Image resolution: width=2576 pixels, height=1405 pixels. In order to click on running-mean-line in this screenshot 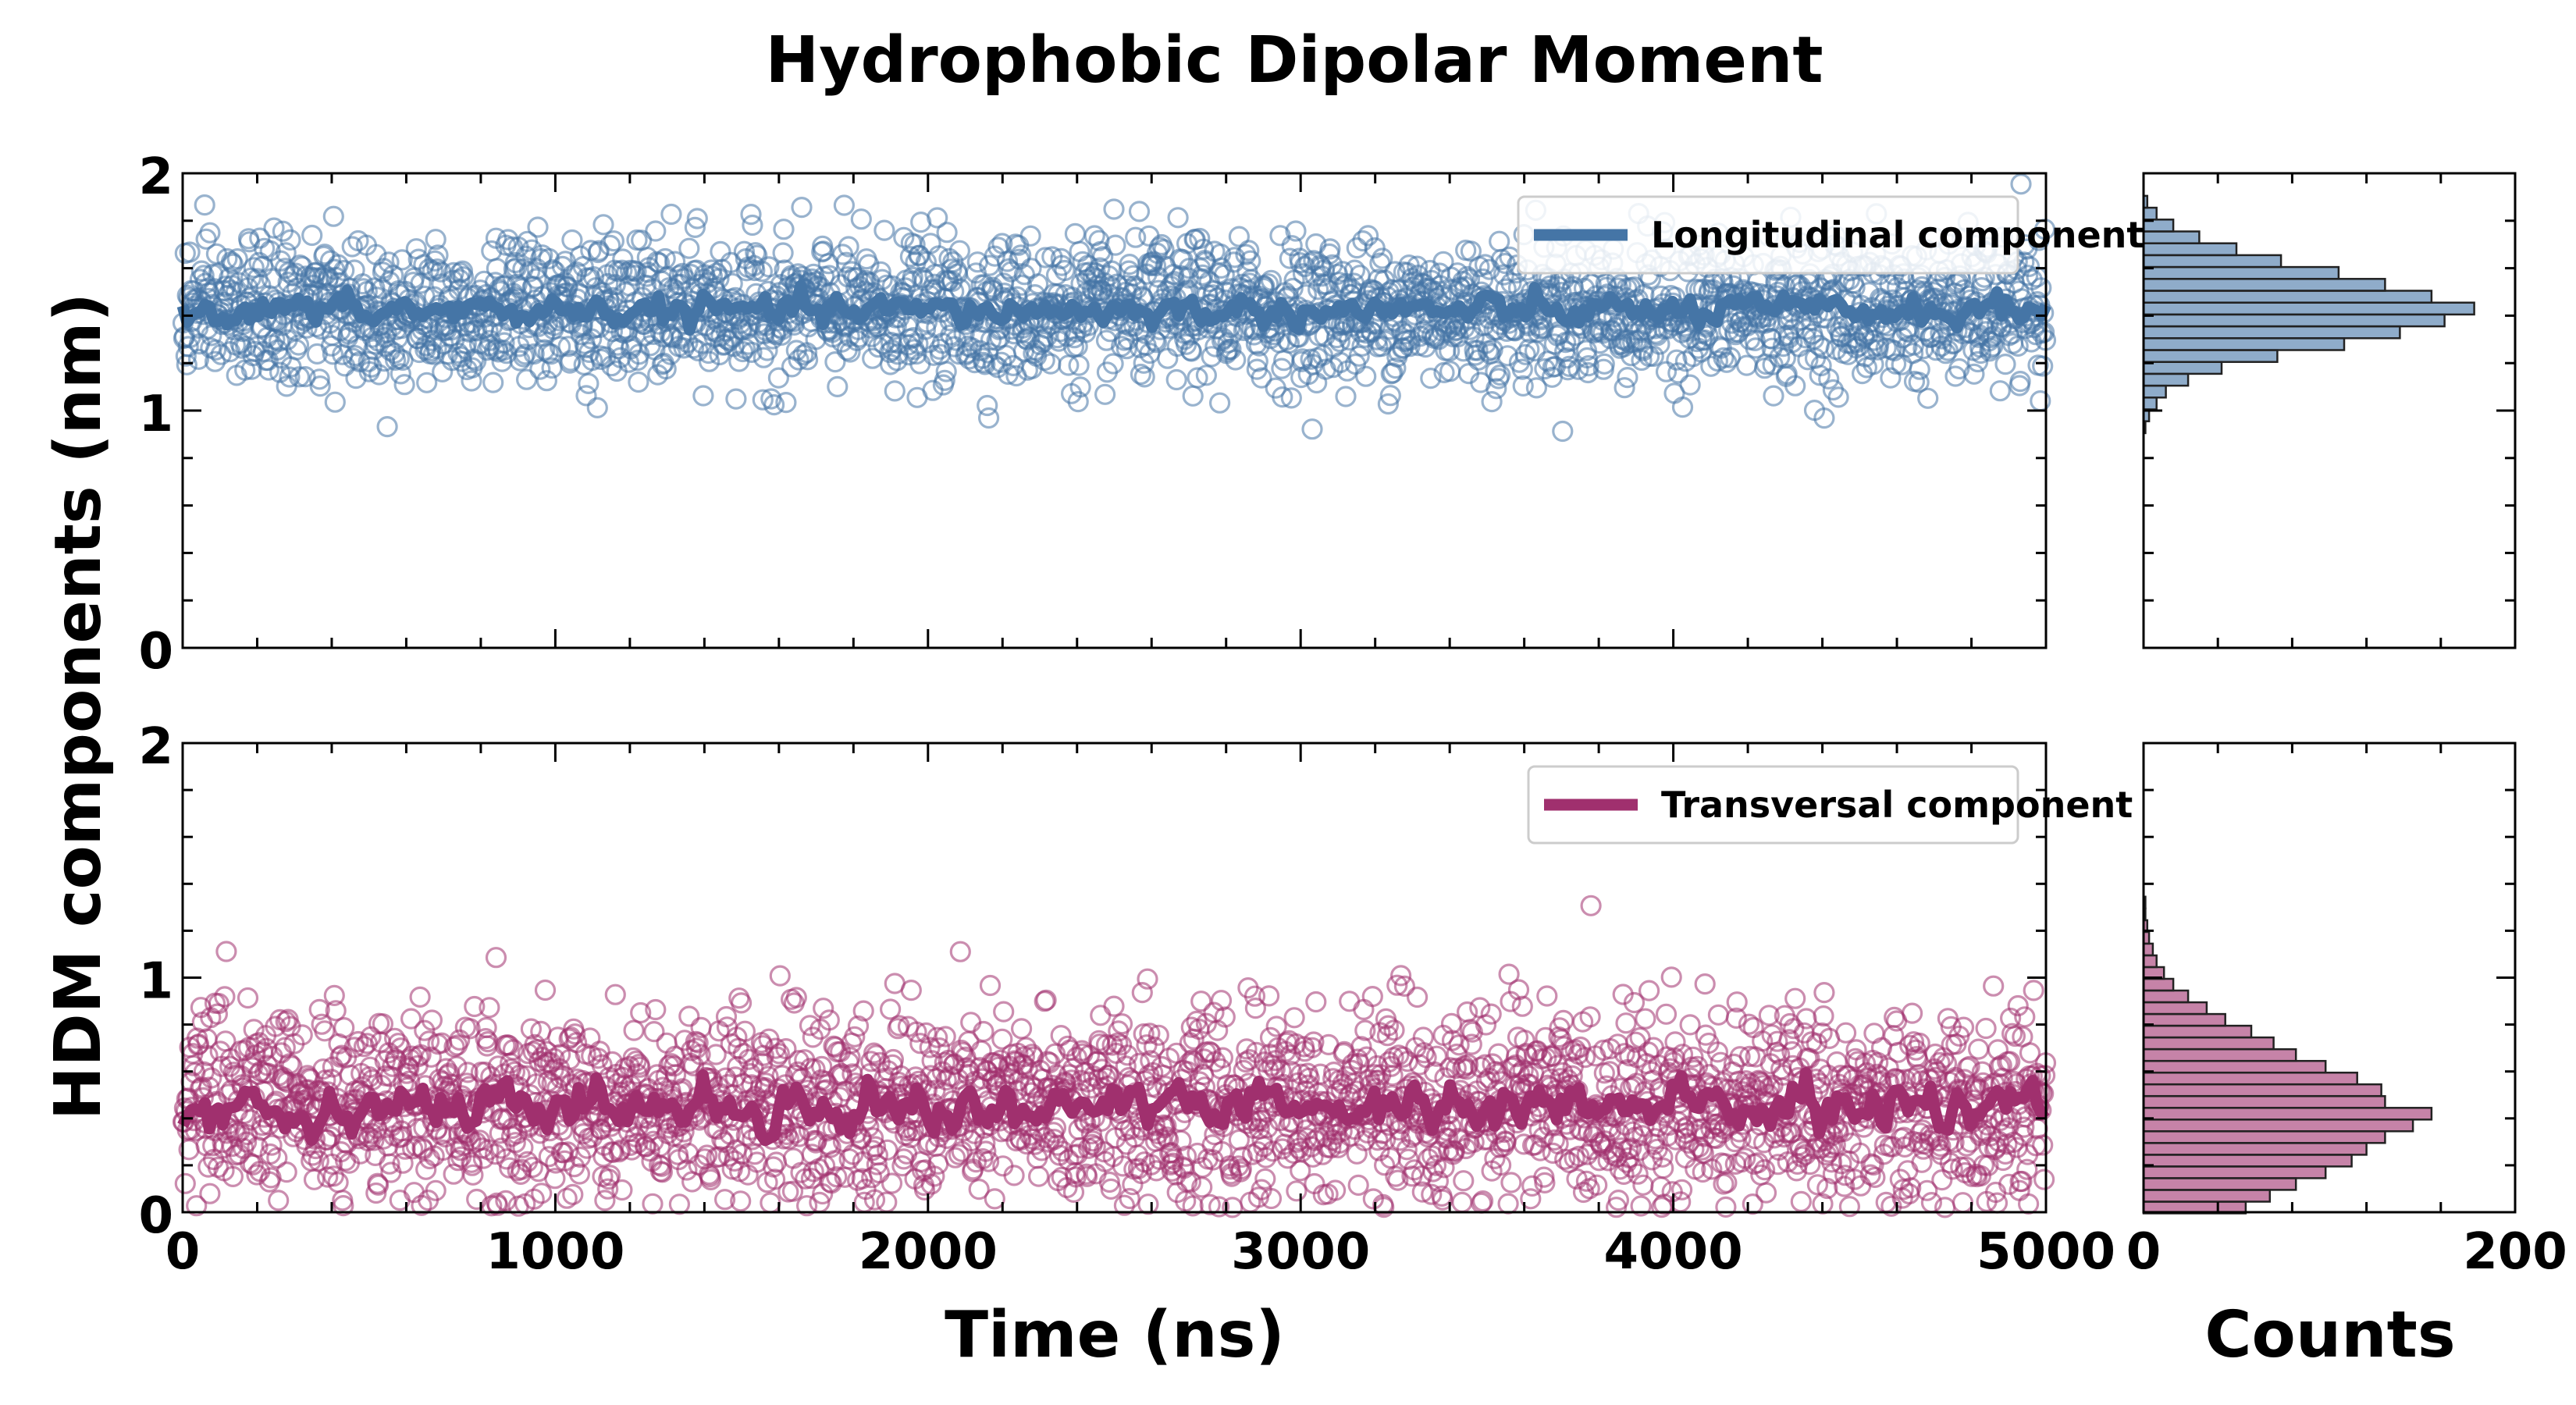, I will do `click(1113, 308)`.